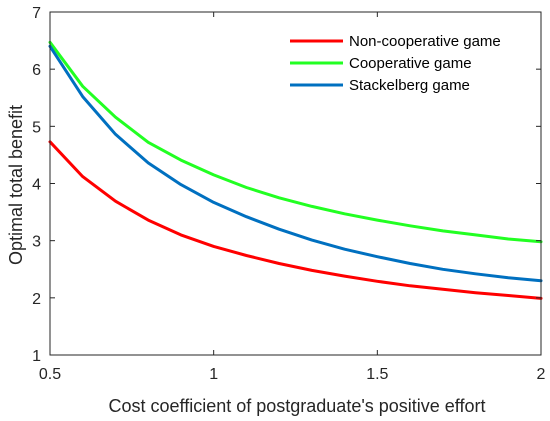 The width and height of the screenshot is (550, 421). Describe the element at coordinates (377, 374) in the screenshot. I see `x-tick-label: 1.5` at that location.